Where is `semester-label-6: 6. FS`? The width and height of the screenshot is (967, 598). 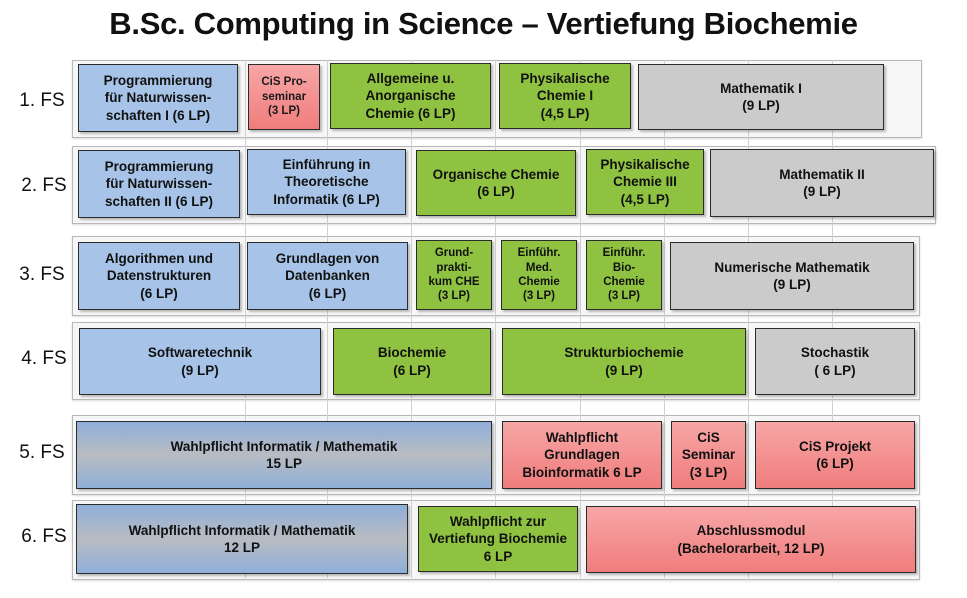
semester-label-6: 6. FS is located at coordinates (44, 536).